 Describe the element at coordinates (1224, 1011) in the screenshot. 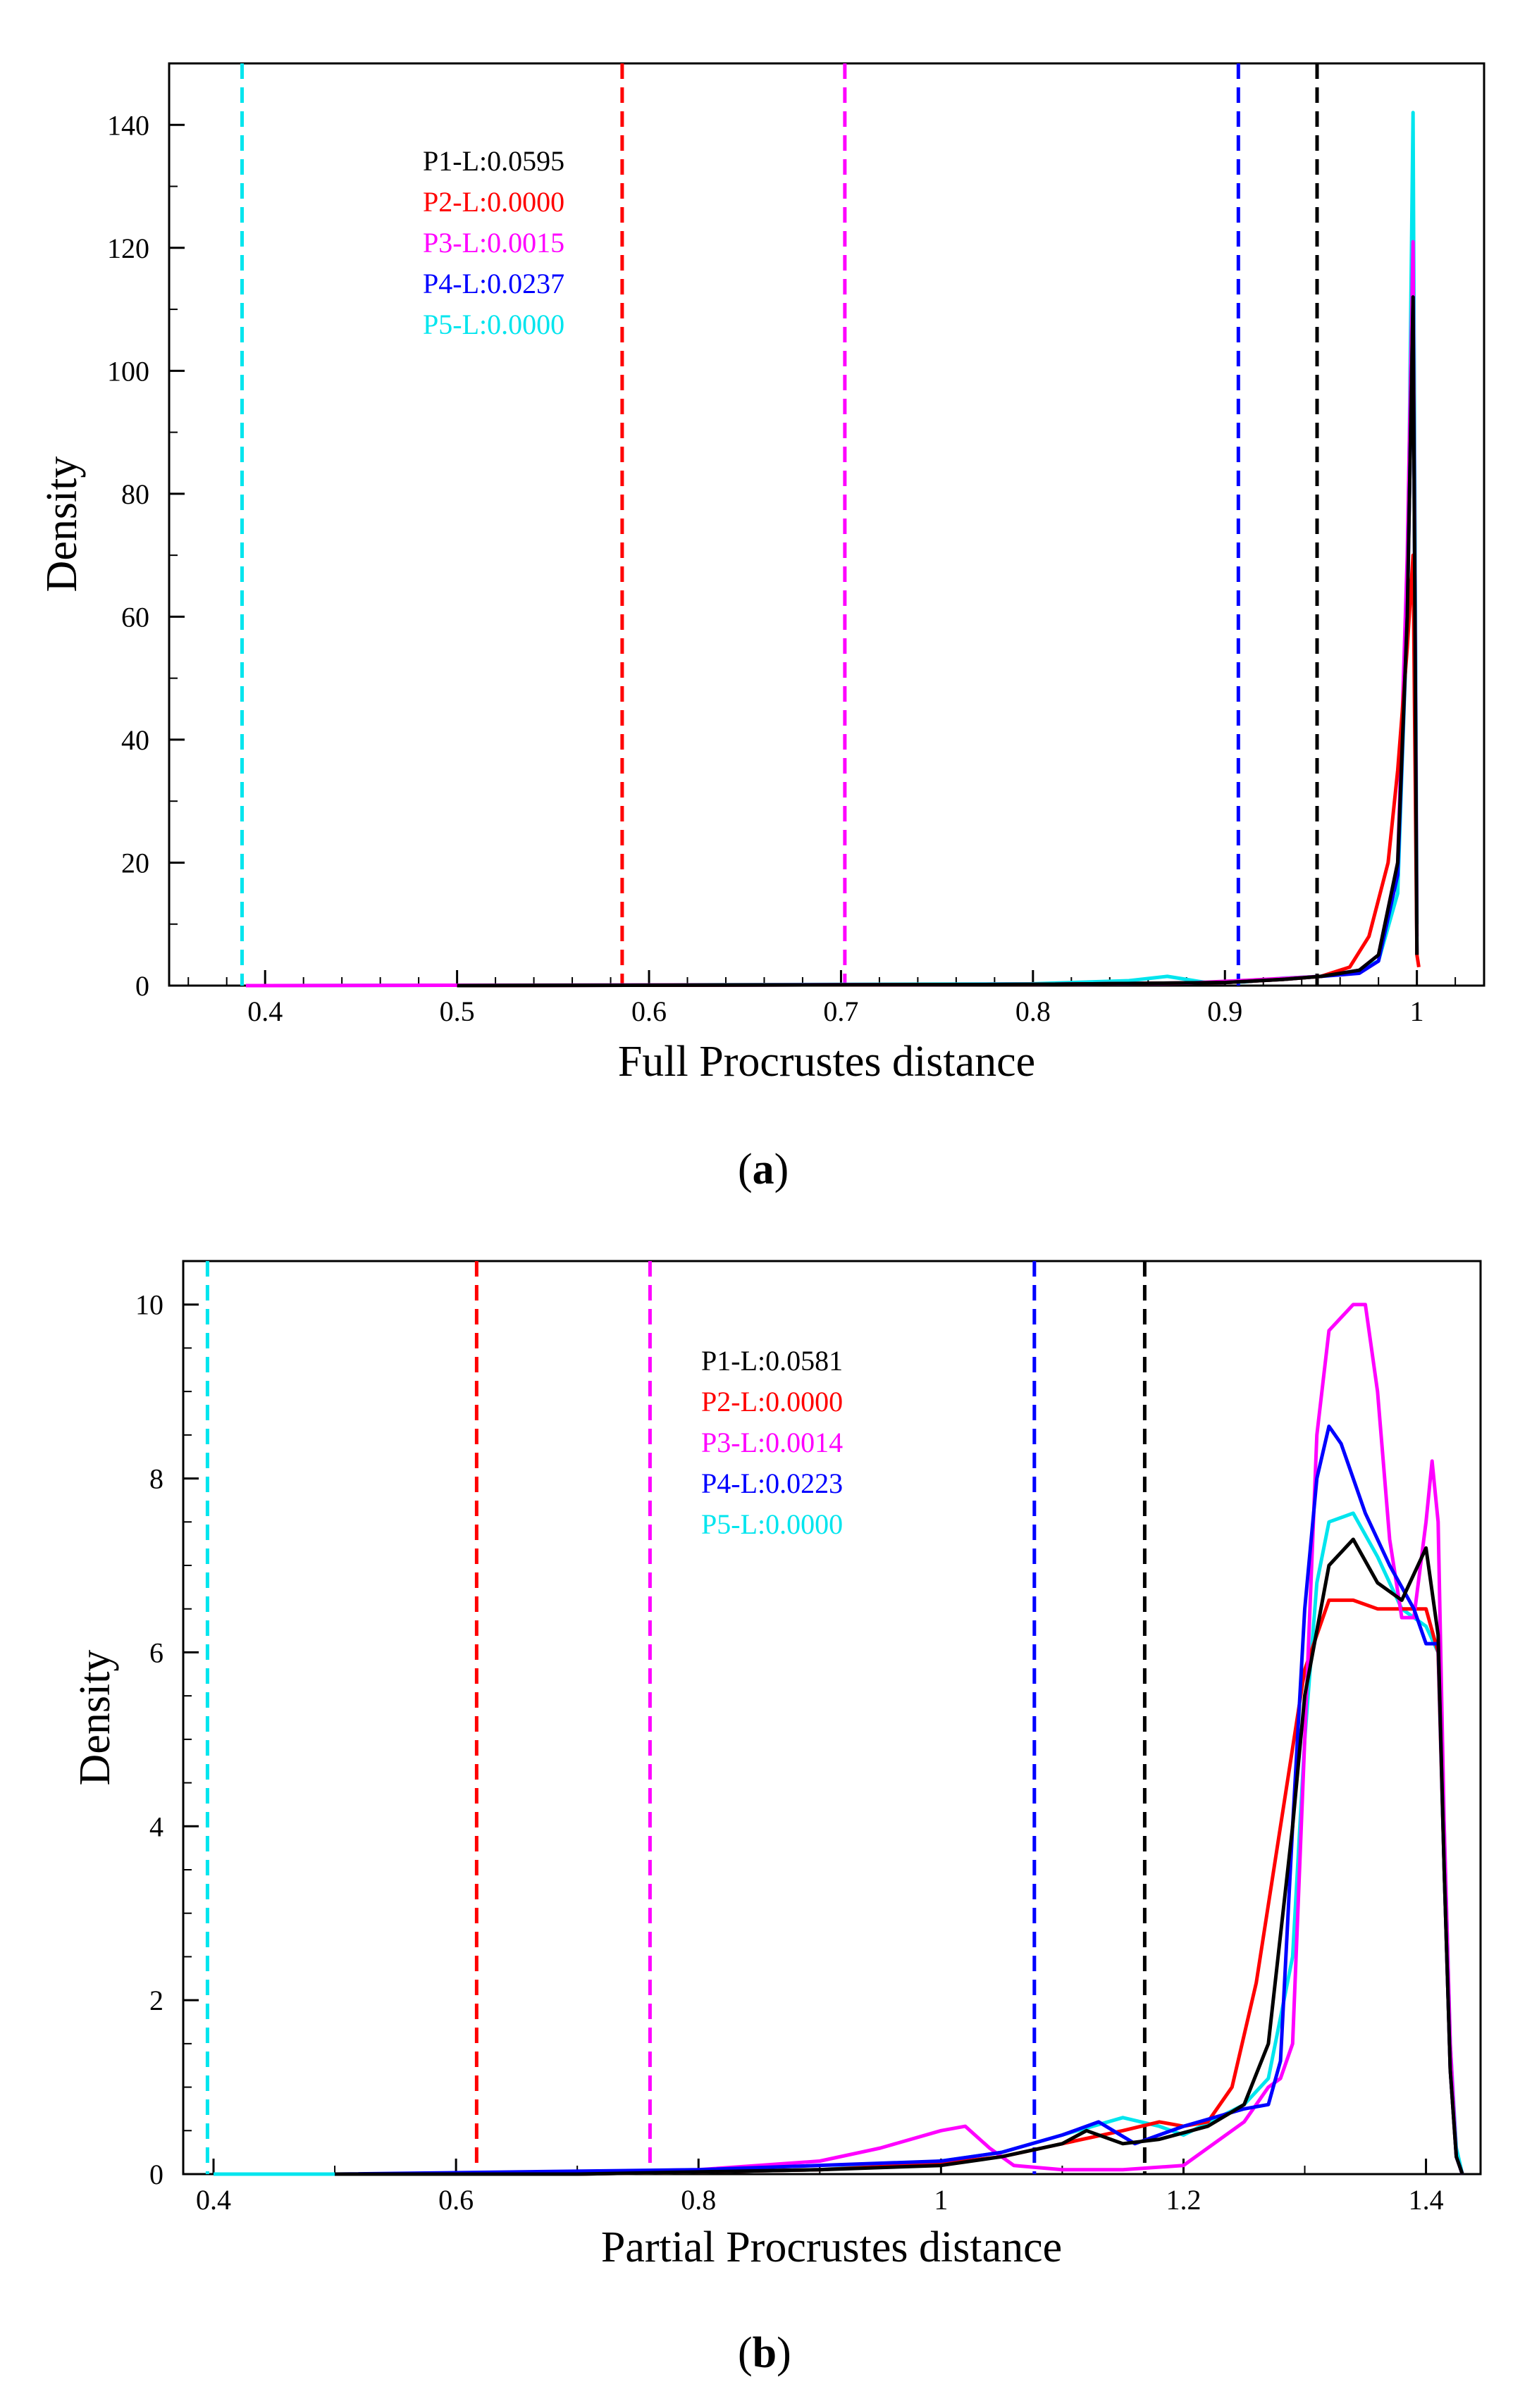

I see `x-tick-label: 0.9` at that location.